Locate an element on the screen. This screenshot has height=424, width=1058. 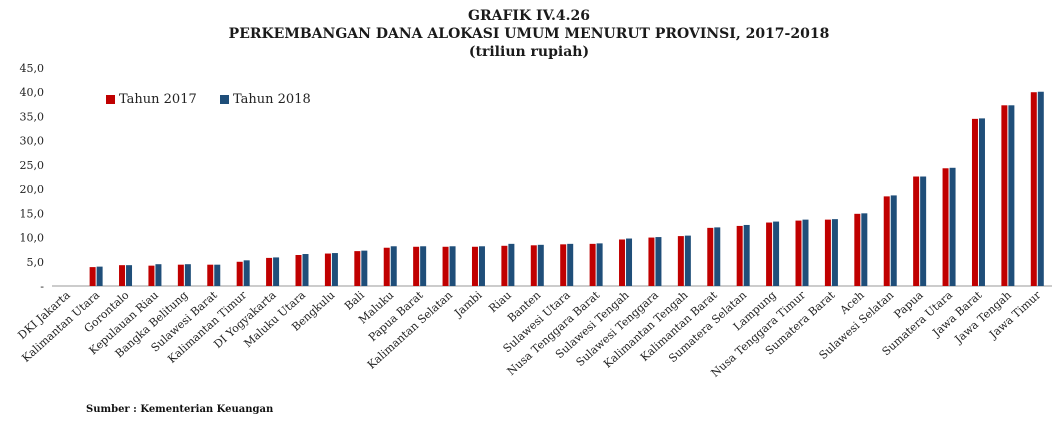
y-tick-label: 40,0 is located at coordinates (32, 92).